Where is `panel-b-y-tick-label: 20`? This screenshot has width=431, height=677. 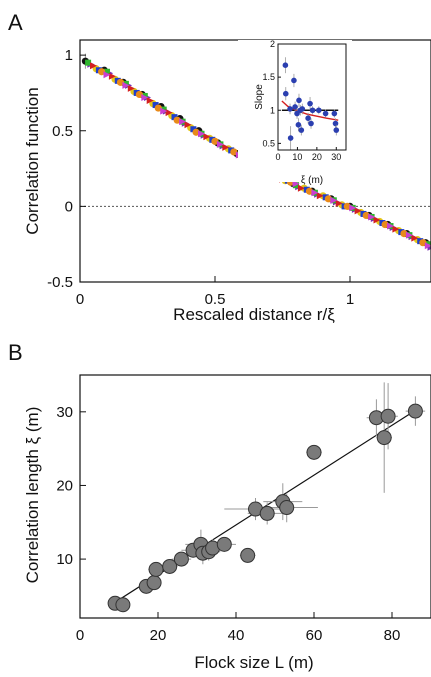
panel-b-y-tick-label: 20 is located at coordinates (64, 485).